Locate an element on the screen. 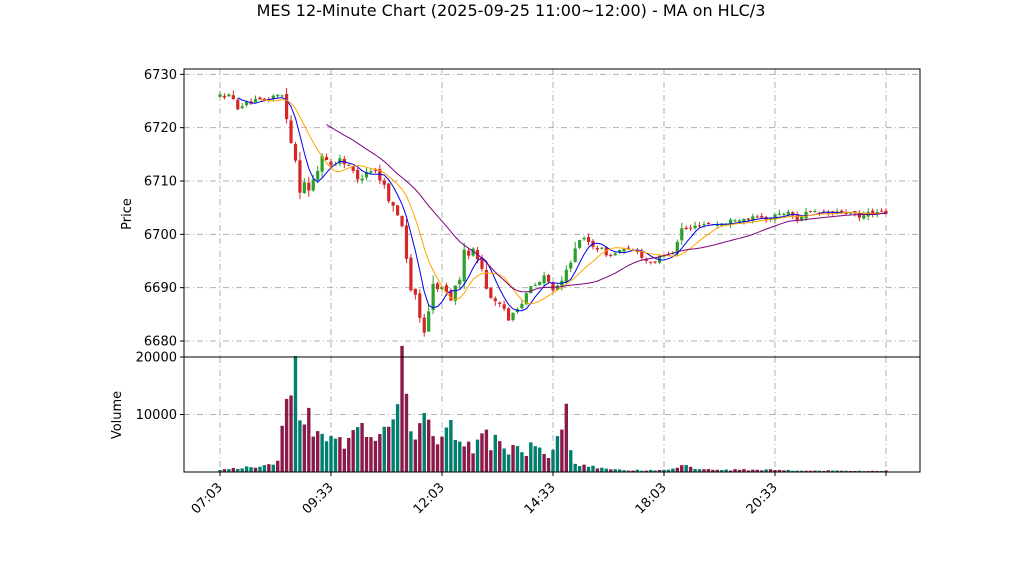 This screenshot has height=575, width=1022. volume-tick-label: 10000 is located at coordinates (156, 415).